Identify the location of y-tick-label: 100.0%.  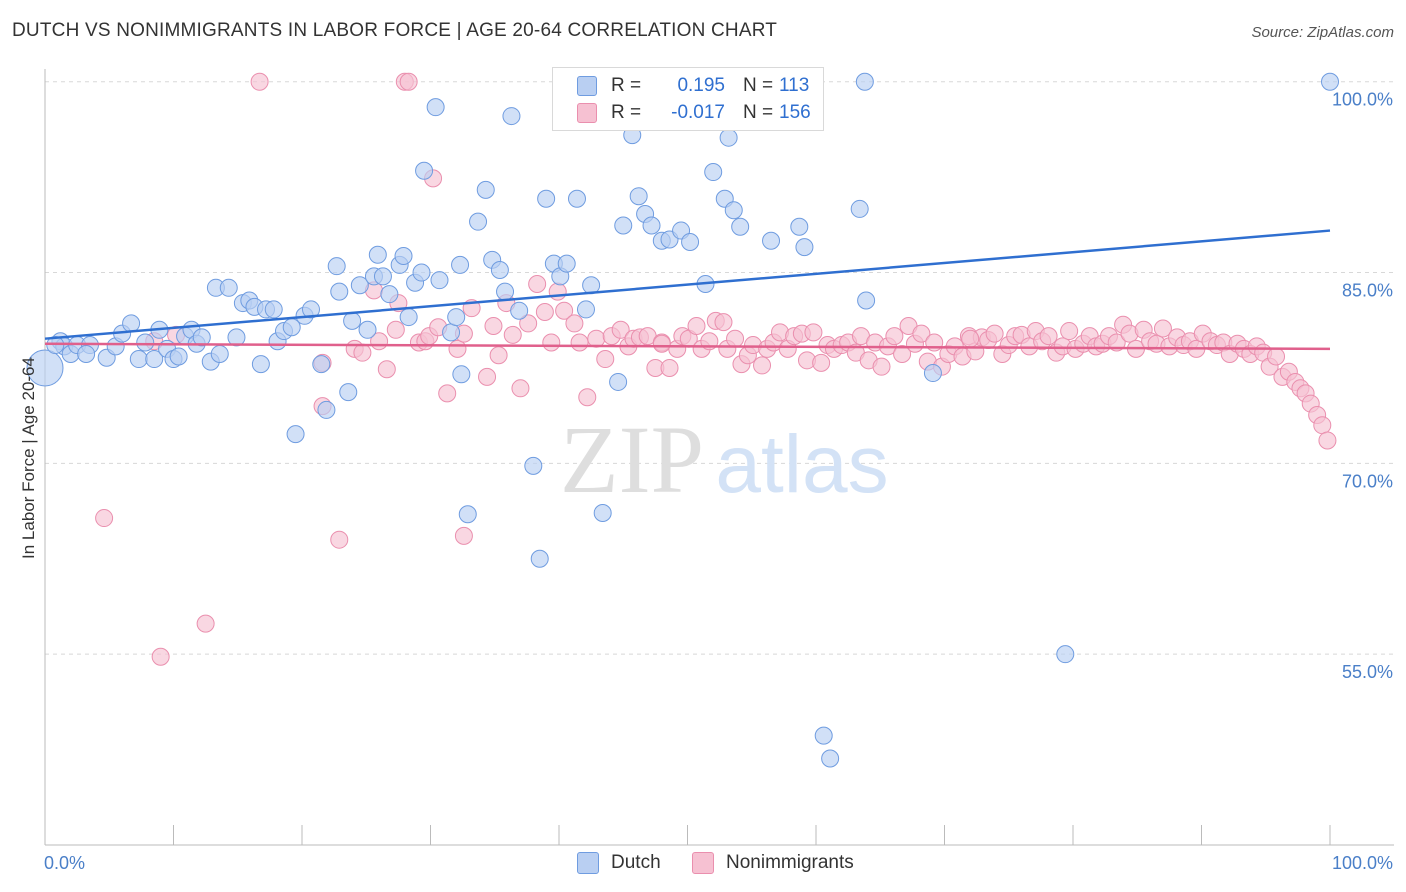
(1362, 100).